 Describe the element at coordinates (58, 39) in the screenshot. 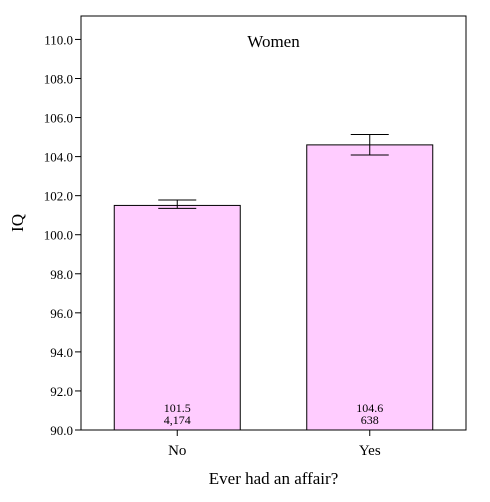

I see `y-tick-label: 110.0` at that location.